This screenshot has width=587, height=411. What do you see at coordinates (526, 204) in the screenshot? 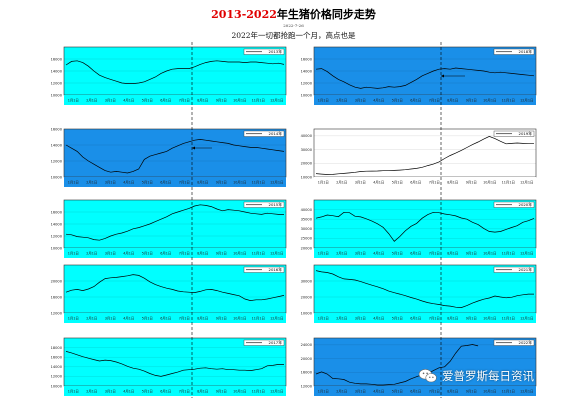
I see `legend-label: 2020年` at bounding box center [526, 204].